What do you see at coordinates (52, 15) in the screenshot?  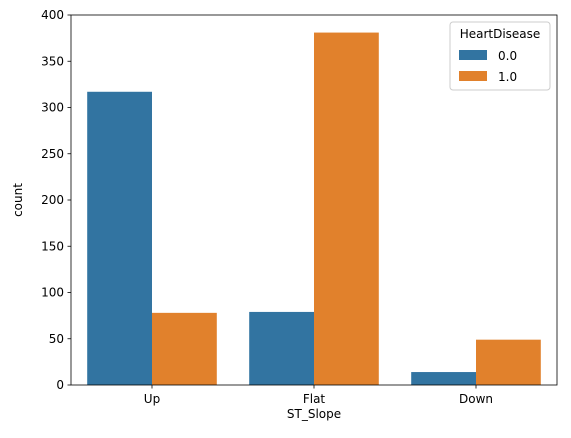 I see `y-tick-label: 400` at bounding box center [52, 15].